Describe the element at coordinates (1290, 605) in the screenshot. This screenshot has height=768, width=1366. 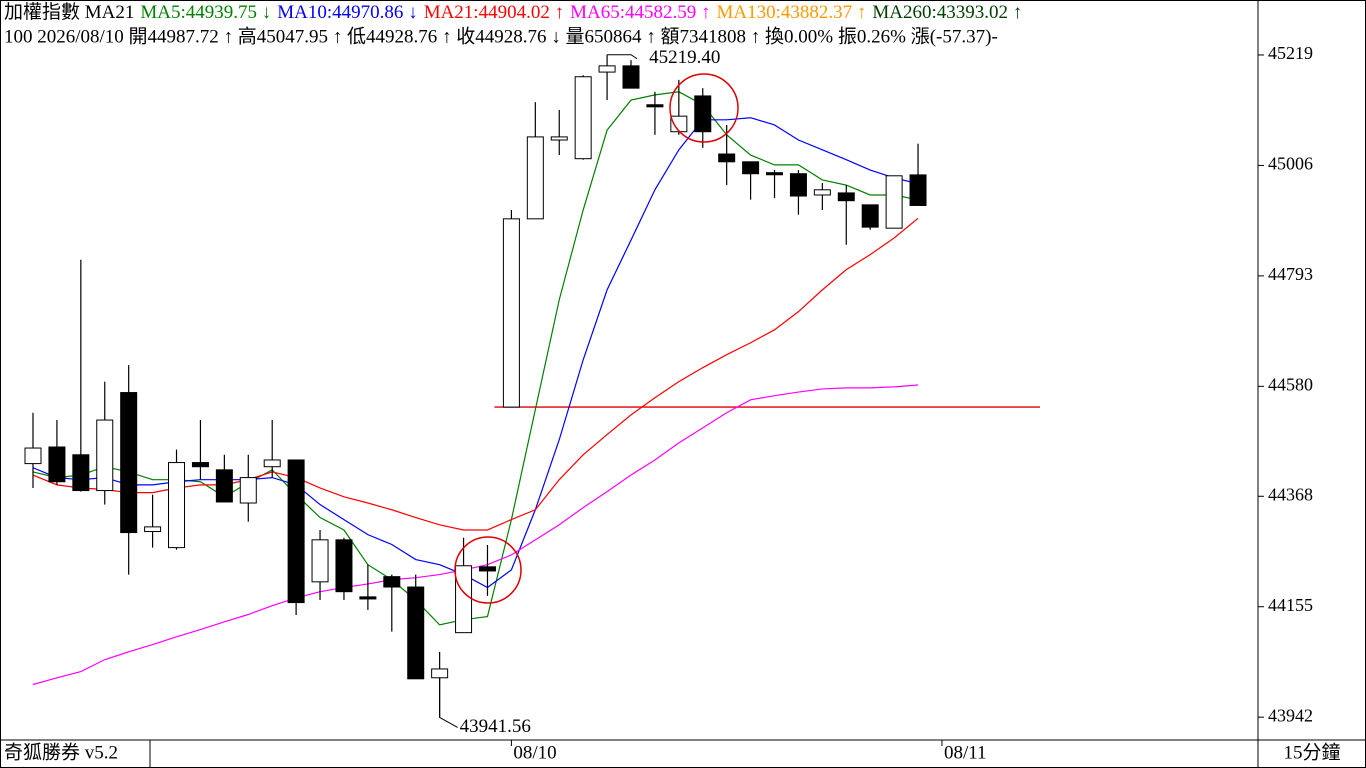
I see `y-tick-label: 44155` at that location.